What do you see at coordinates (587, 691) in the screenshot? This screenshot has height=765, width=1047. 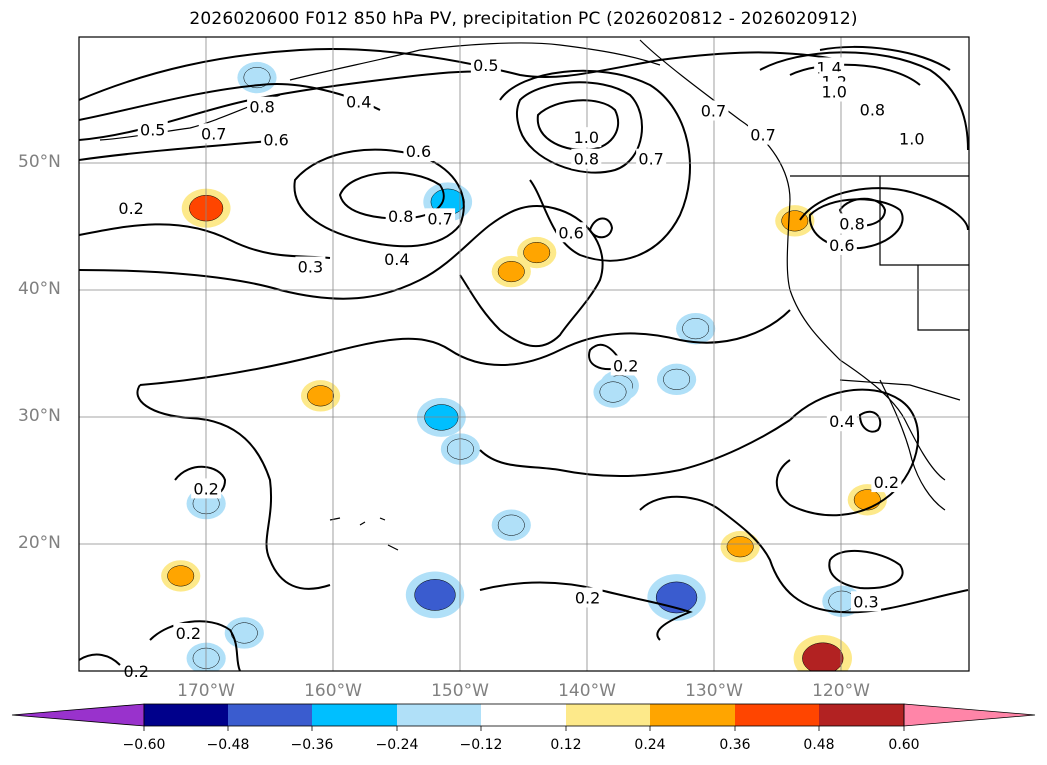 I see `lon-label: 140°W` at bounding box center [587, 691].